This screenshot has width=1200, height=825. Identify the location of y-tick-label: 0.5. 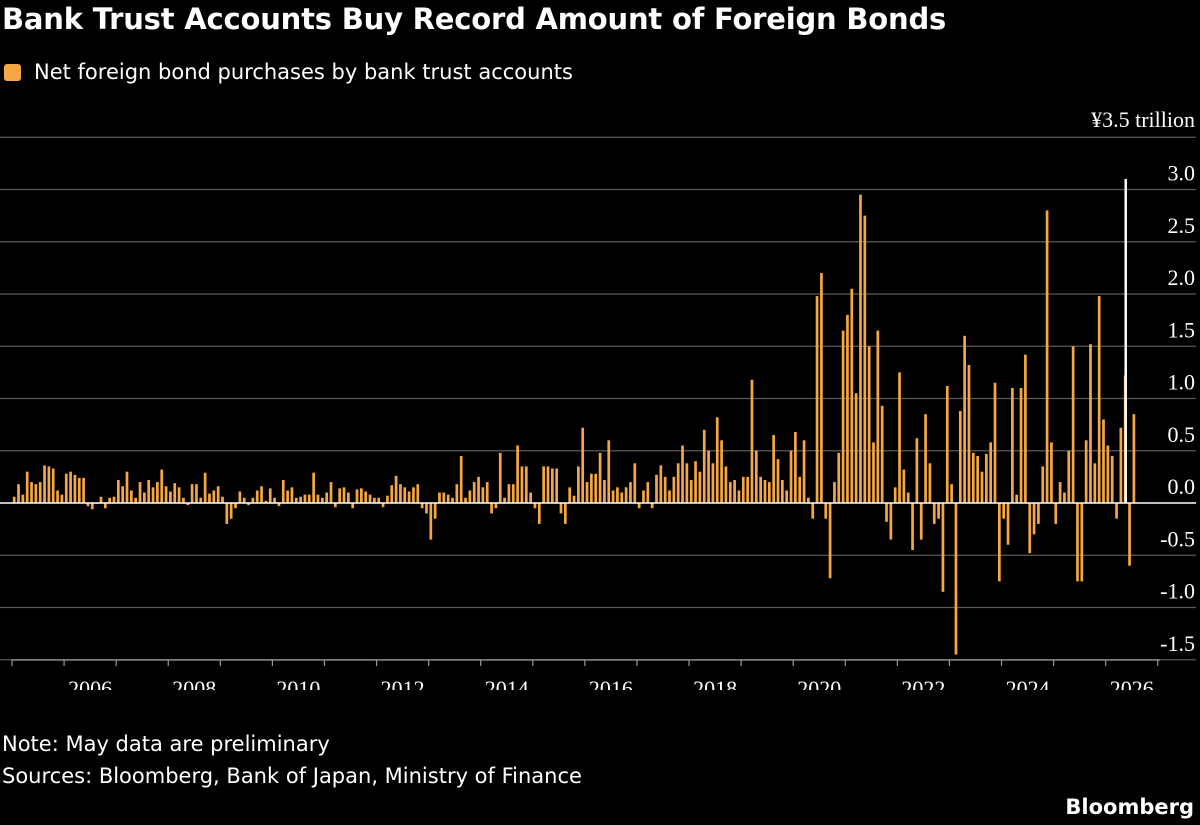
(1182, 434).